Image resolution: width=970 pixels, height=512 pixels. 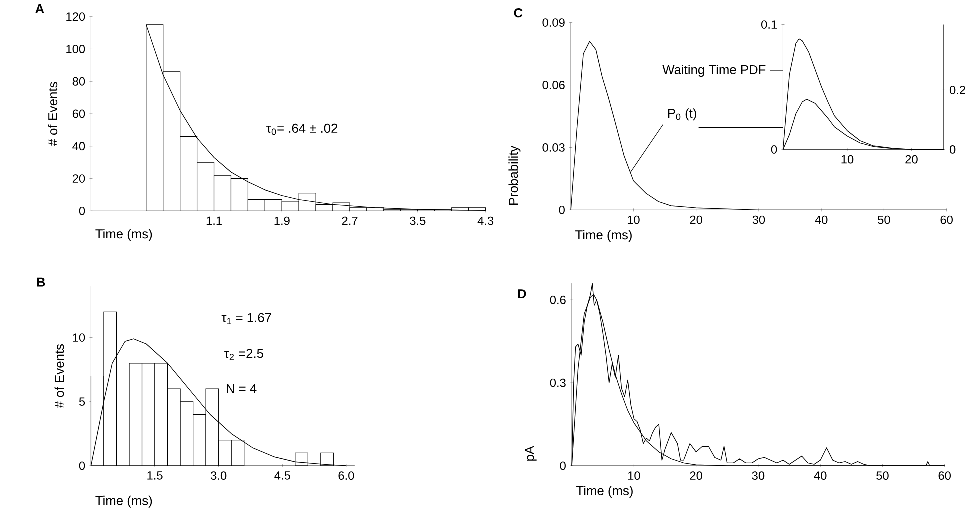 I want to click on y-tick-label: 0.3, so click(x=558, y=383).